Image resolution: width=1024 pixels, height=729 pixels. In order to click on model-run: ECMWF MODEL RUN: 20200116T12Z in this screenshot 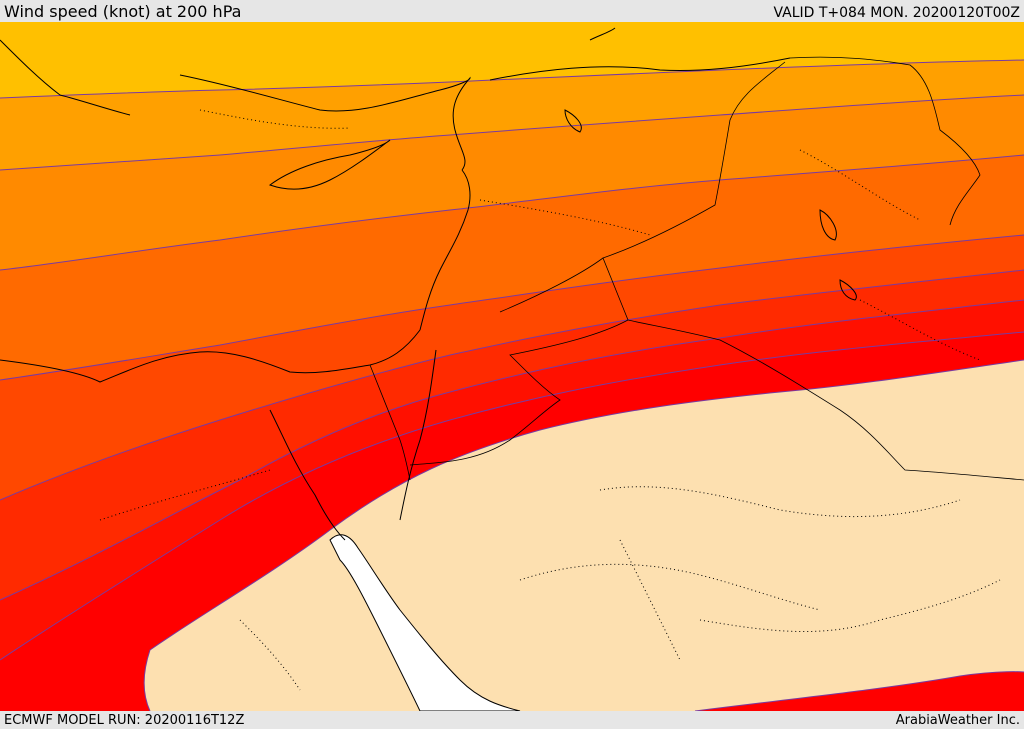, I will do `click(124, 720)`.